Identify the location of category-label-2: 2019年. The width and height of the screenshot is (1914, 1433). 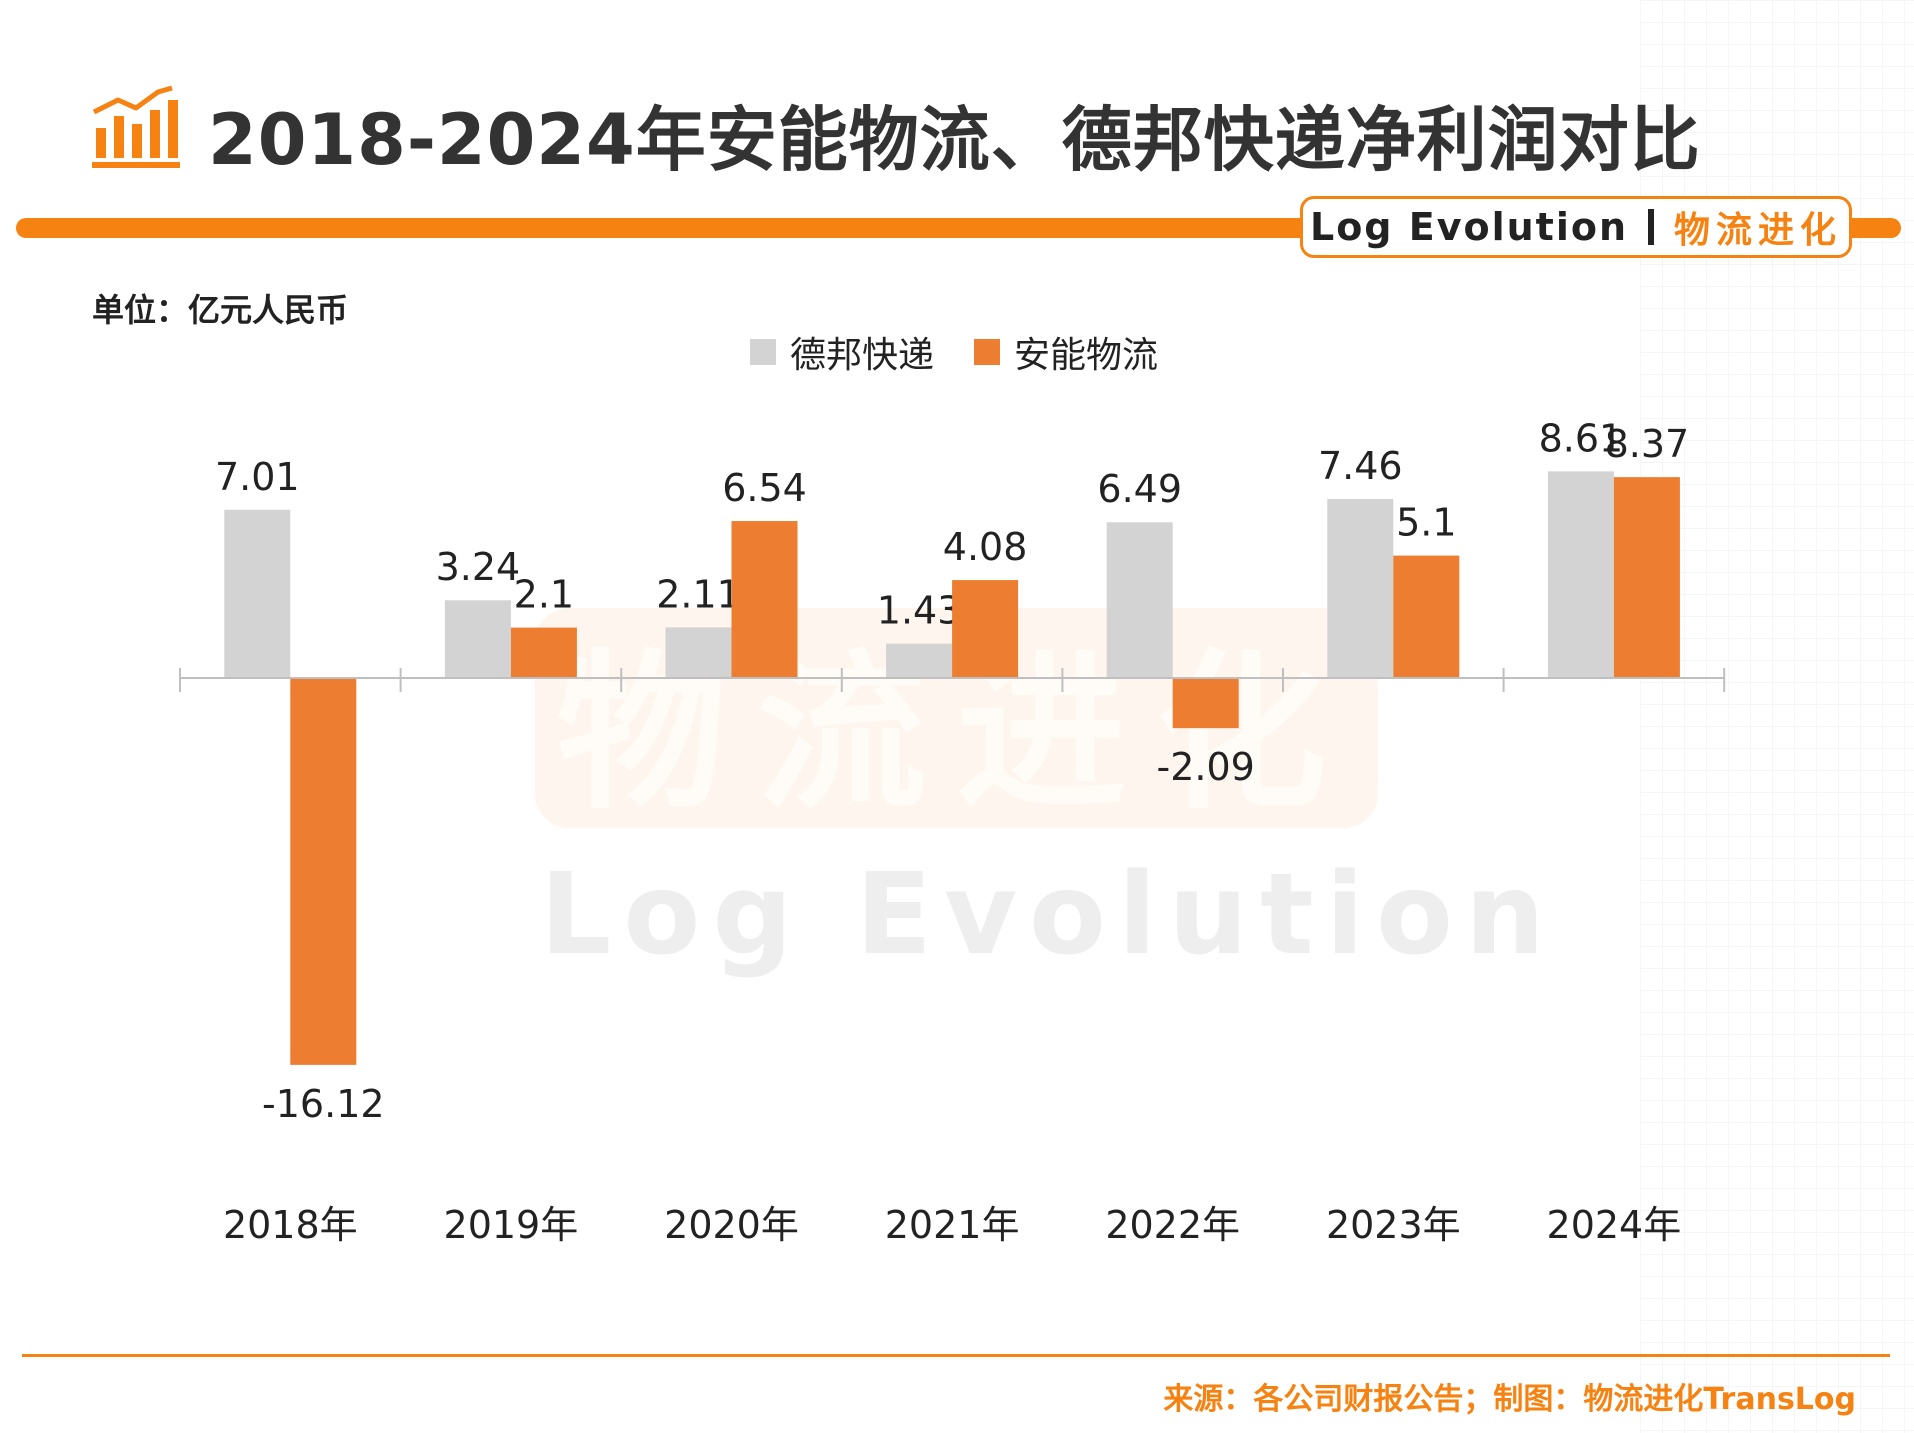
(511, 1225).